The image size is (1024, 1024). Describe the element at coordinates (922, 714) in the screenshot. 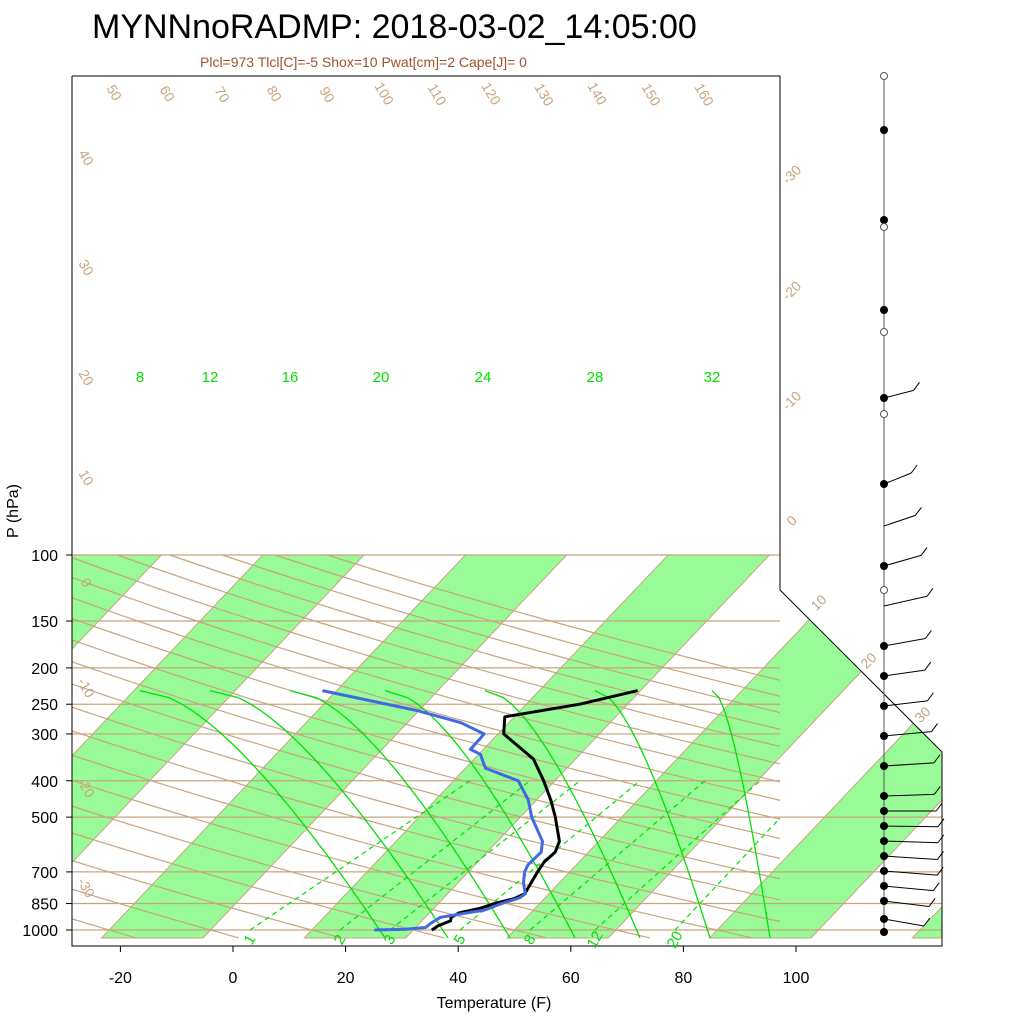

I see `isotherm-label: 30` at that location.